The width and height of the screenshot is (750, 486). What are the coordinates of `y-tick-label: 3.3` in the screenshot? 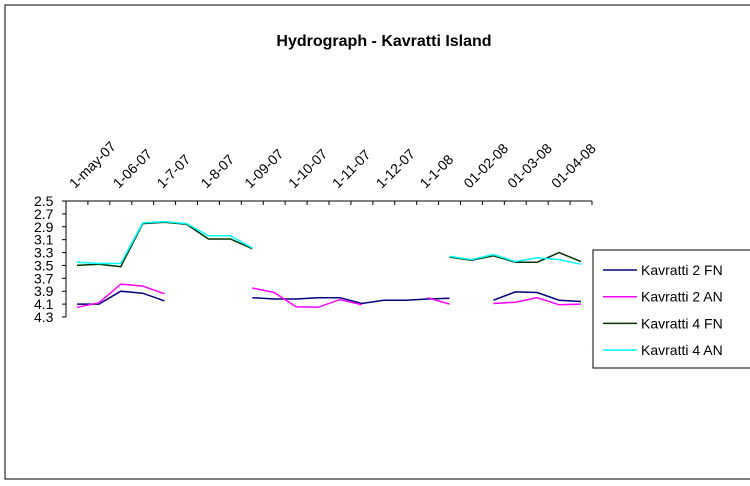 It's located at (44, 253).